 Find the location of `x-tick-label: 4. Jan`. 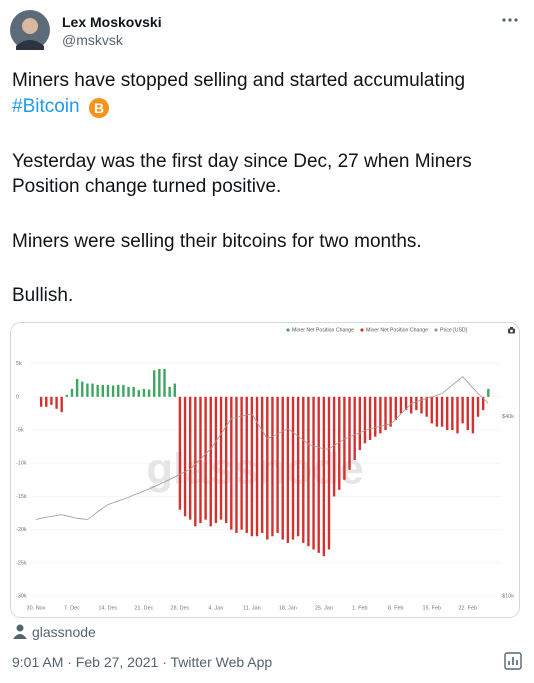

x-tick-label: 4. Jan is located at coordinates (215, 608).